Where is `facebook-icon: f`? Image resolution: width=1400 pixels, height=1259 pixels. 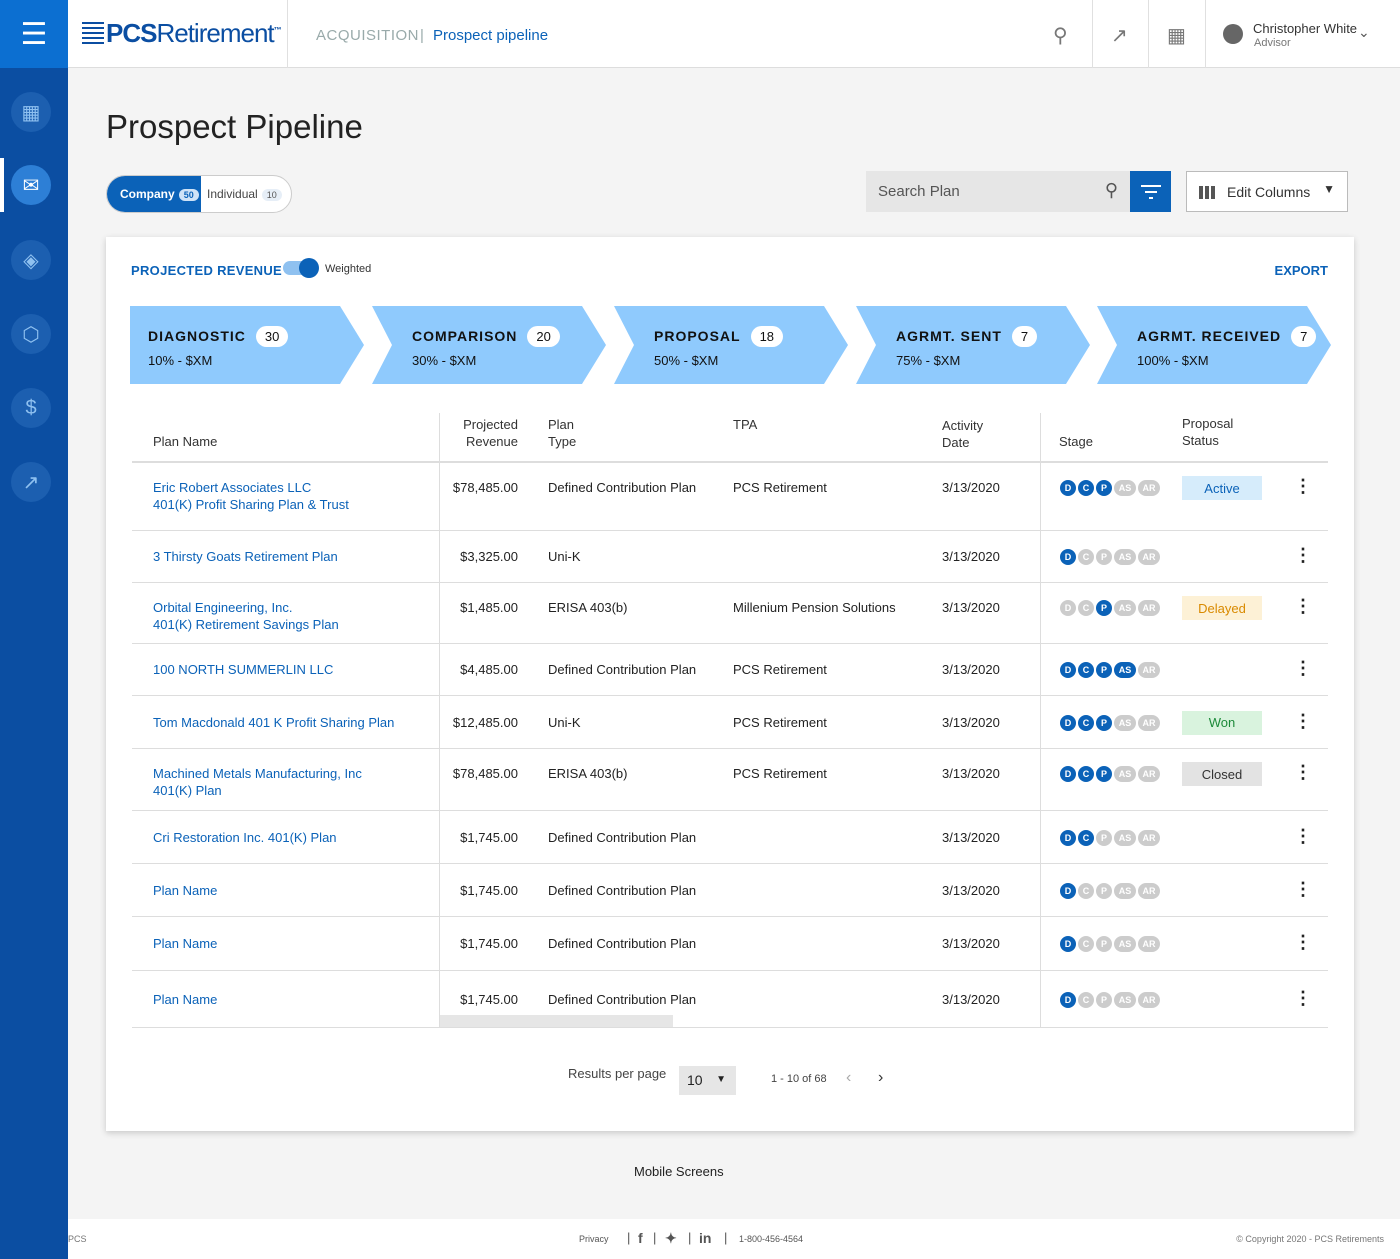 facebook-icon: f is located at coordinates (640, 1238).